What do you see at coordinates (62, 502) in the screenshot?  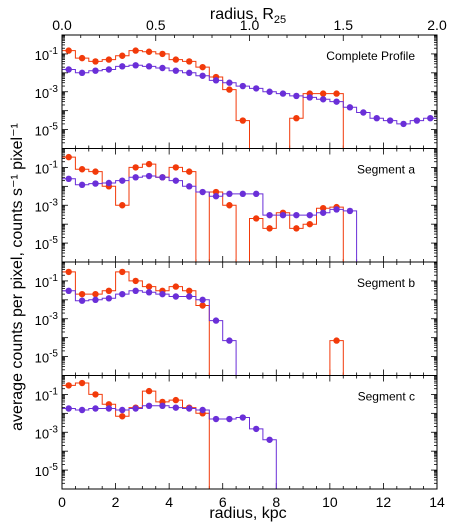 I see `x-tick-label: 0` at bounding box center [62, 502].